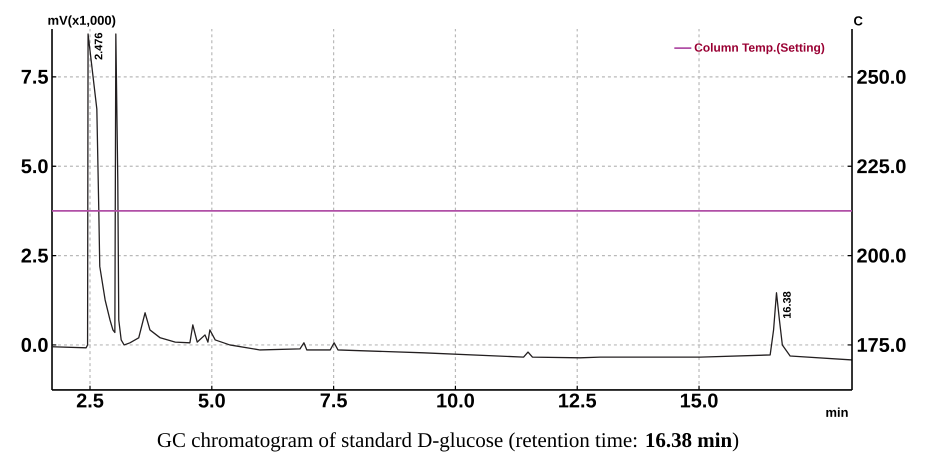  What do you see at coordinates (82, 21) in the screenshot?
I see `y-axis-title: mV(x1,000)` at bounding box center [82, 21].